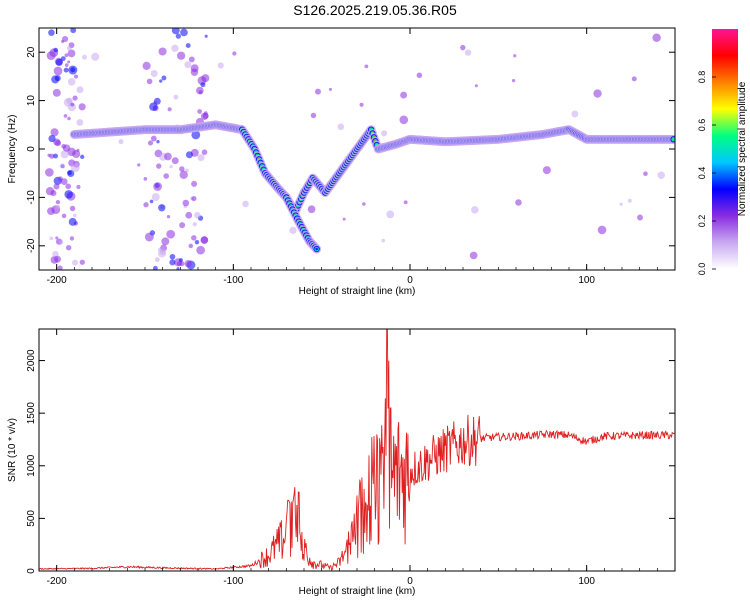 Image resolution: width=750 pixels, height=600 pixels. Describe the element at coordinates (586, 280) in the screenshot. I see `spectrogram-x-tick-label: 100` at that location.